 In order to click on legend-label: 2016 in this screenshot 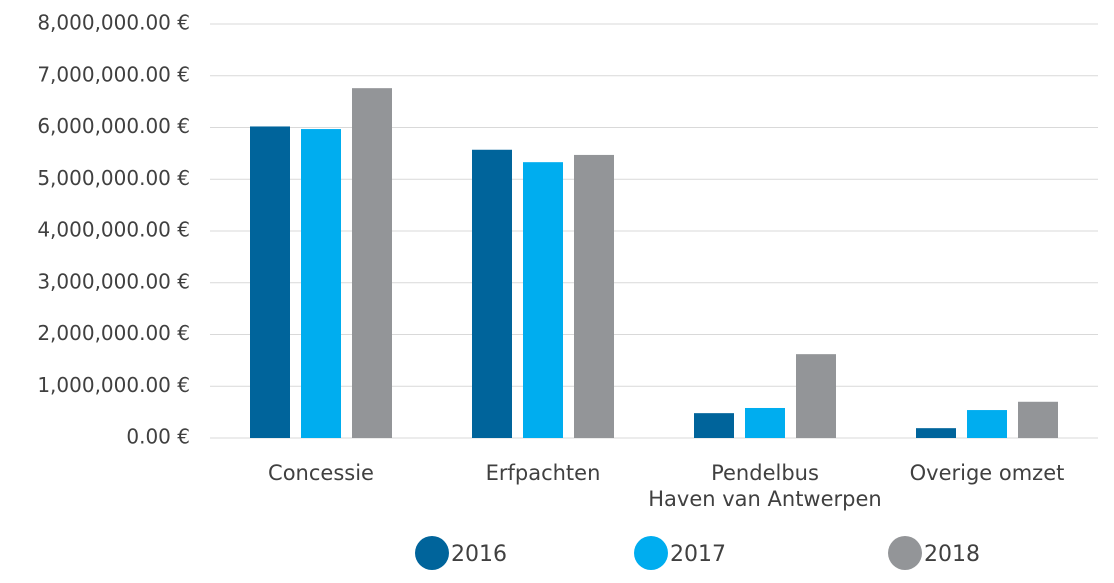, I will do `click(479, 554)`.